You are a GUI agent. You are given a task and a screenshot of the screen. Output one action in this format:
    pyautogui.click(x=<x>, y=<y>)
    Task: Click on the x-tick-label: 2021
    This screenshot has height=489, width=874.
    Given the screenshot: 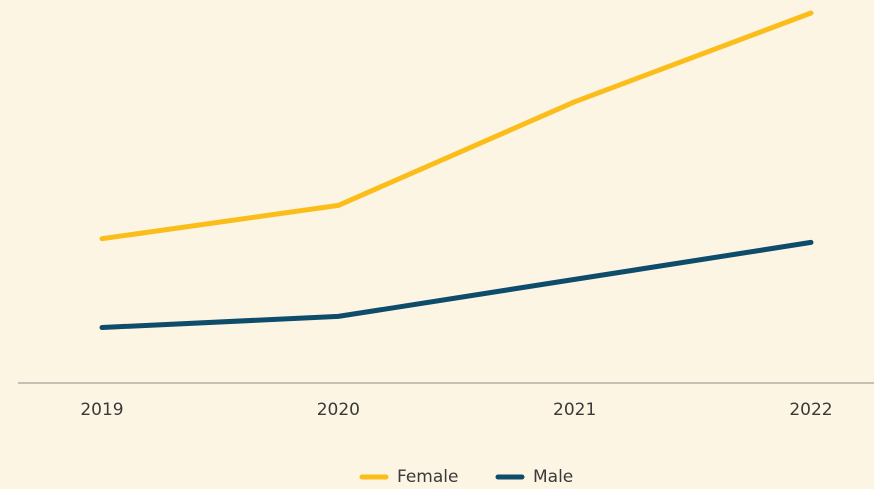 What is the action you would take?
    pyautogui.click(x=574, y=410)
    